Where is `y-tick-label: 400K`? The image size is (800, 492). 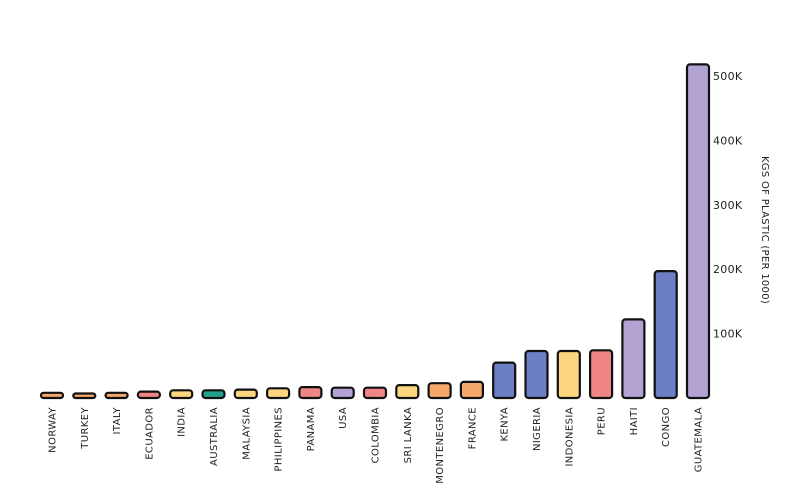
y-tick-label: 400K is located at coordinates (728, 140).